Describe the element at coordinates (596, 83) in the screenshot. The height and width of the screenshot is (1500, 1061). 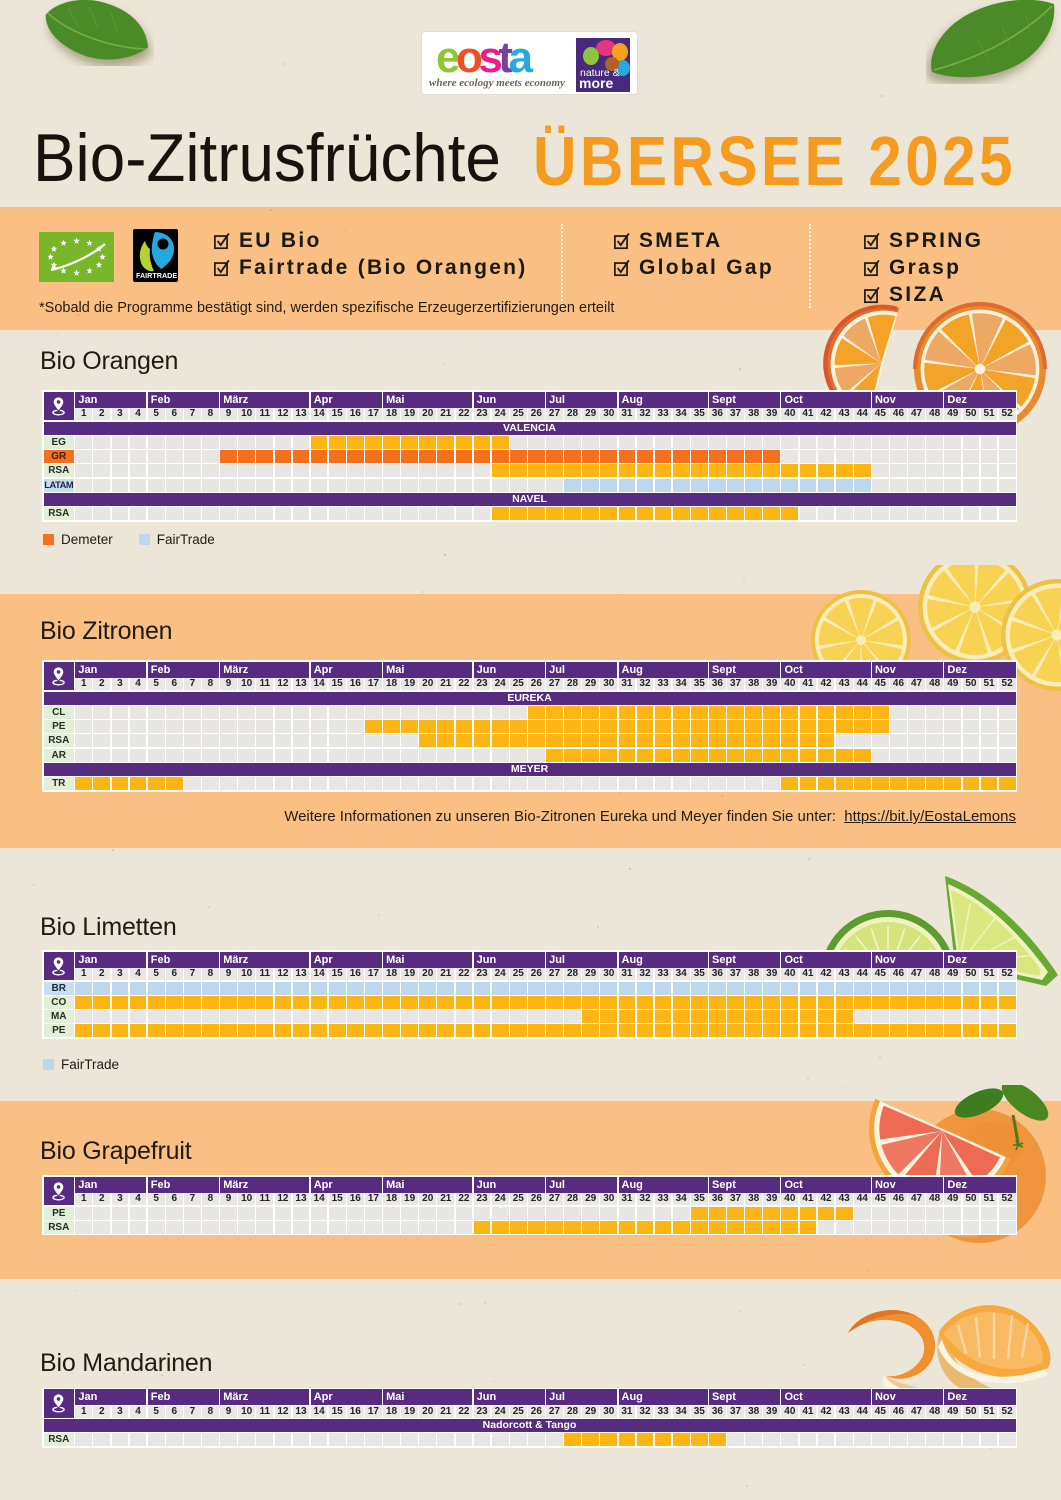
I see `svg-text: more` at that location.